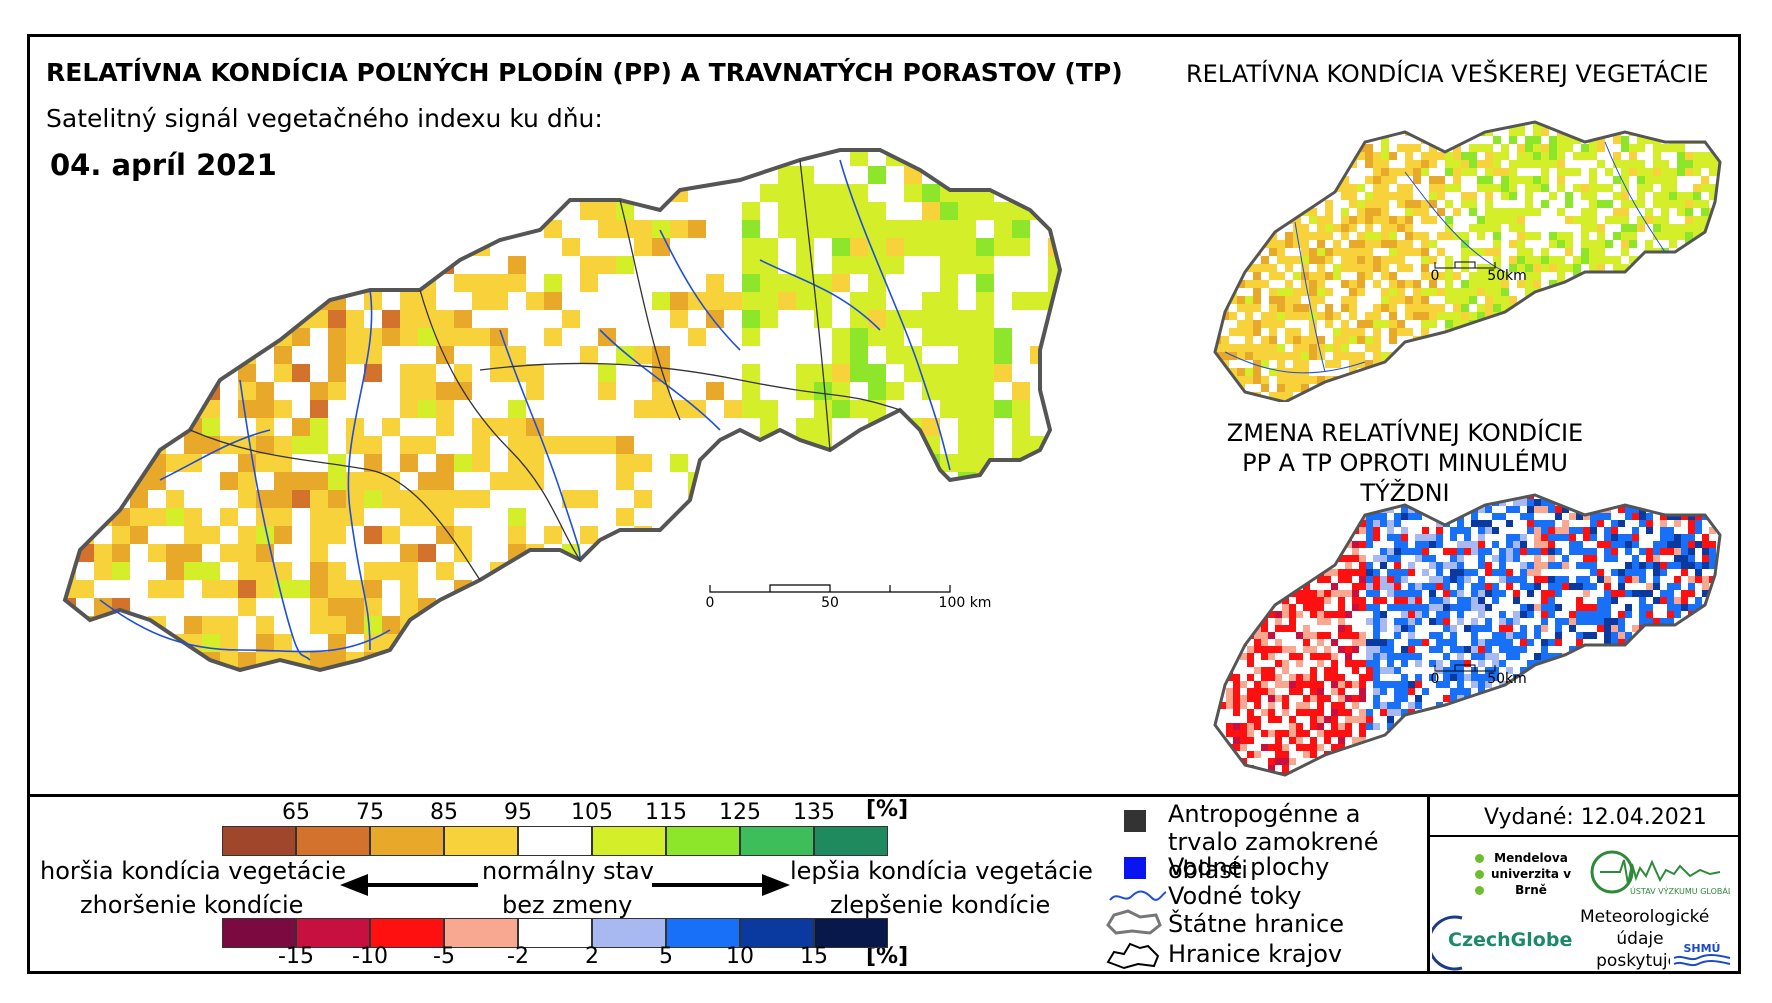 The height and width of the screenshot is (1003, 1772). I want to click on right-top-map-title: RELATÍVNA KONDÍCIA VEŠKEREJ VEGETÁCIE, so click(1447, 74).